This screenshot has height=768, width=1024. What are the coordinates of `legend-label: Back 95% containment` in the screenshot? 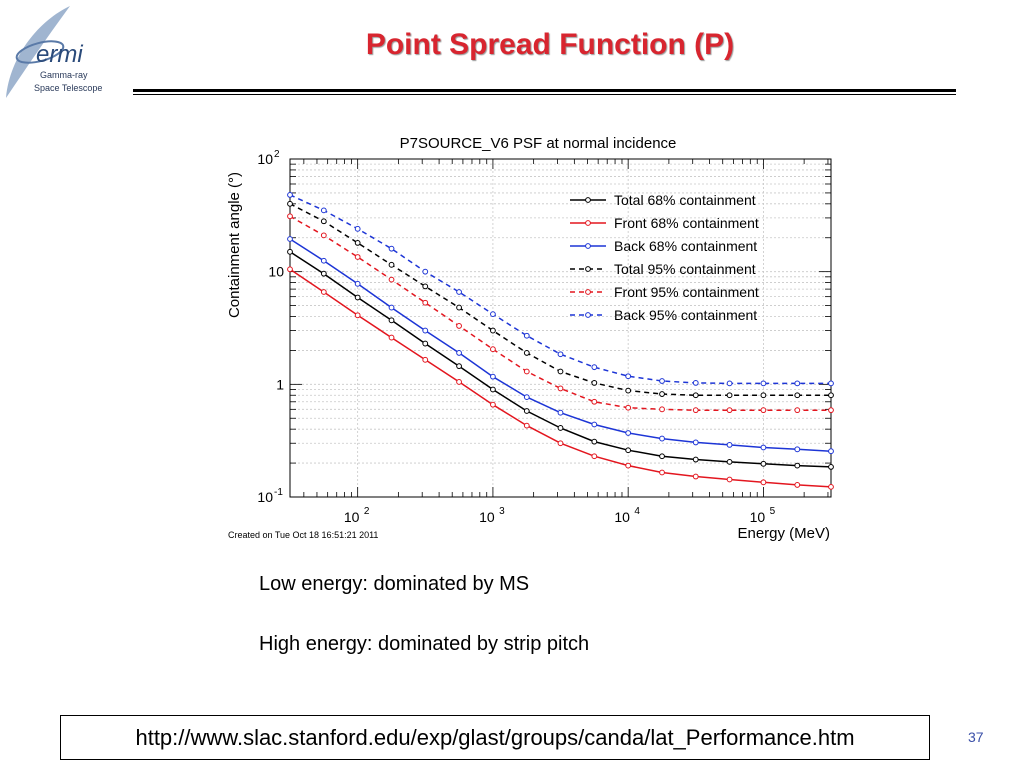 It's located at (685, 315).